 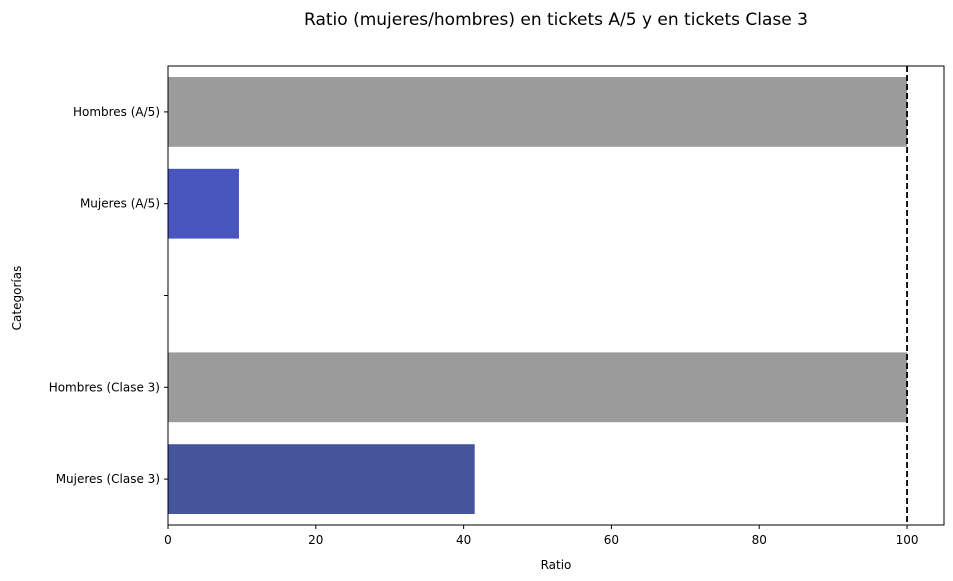 What do you see at coordinates (463, 540) in the screenshot?
I see `x-tick-label: 40` at bounding box center [463, 540].